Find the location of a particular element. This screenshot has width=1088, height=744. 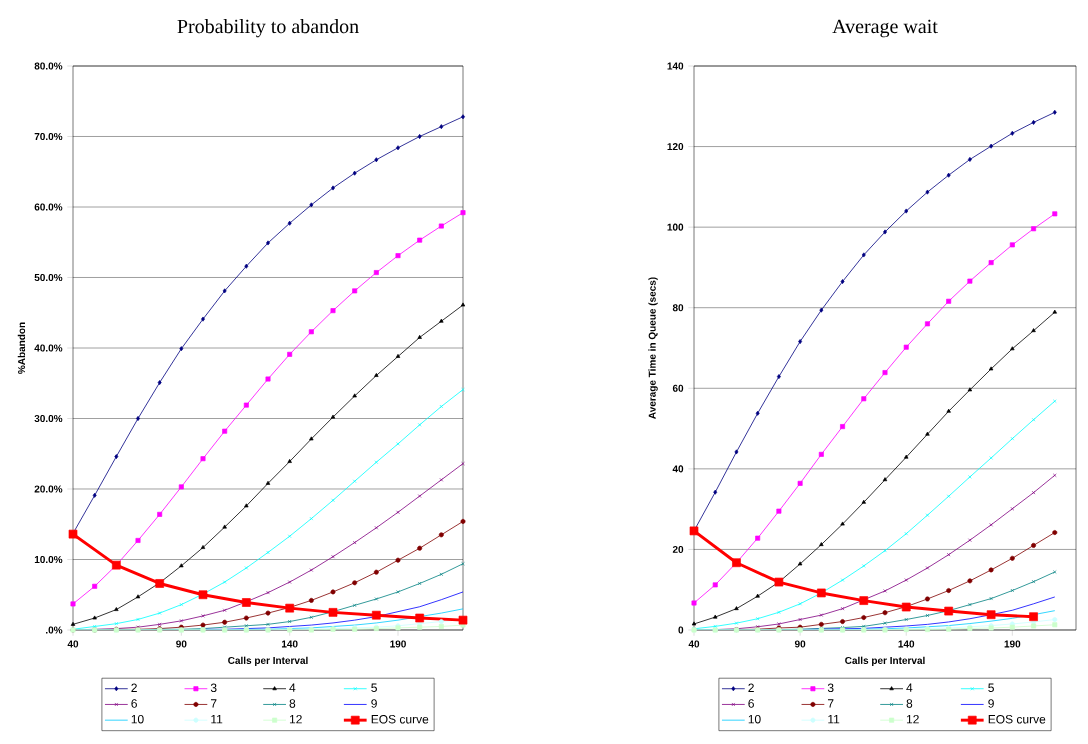

y-tick-label: 20.0% is located at coordinates (48, 489).